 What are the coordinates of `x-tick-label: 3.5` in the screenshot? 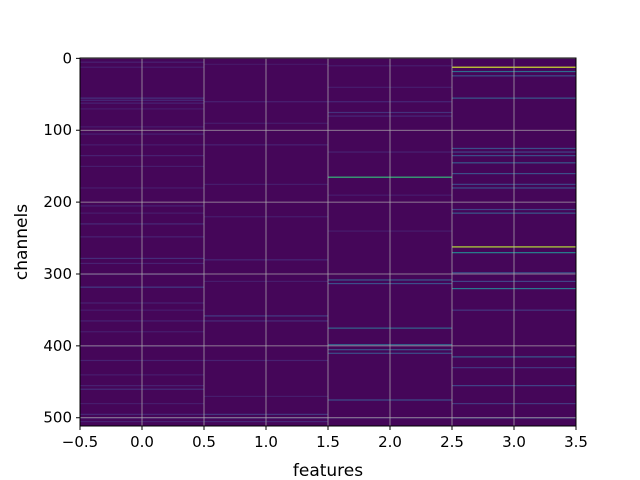 It's located at (576, 442).